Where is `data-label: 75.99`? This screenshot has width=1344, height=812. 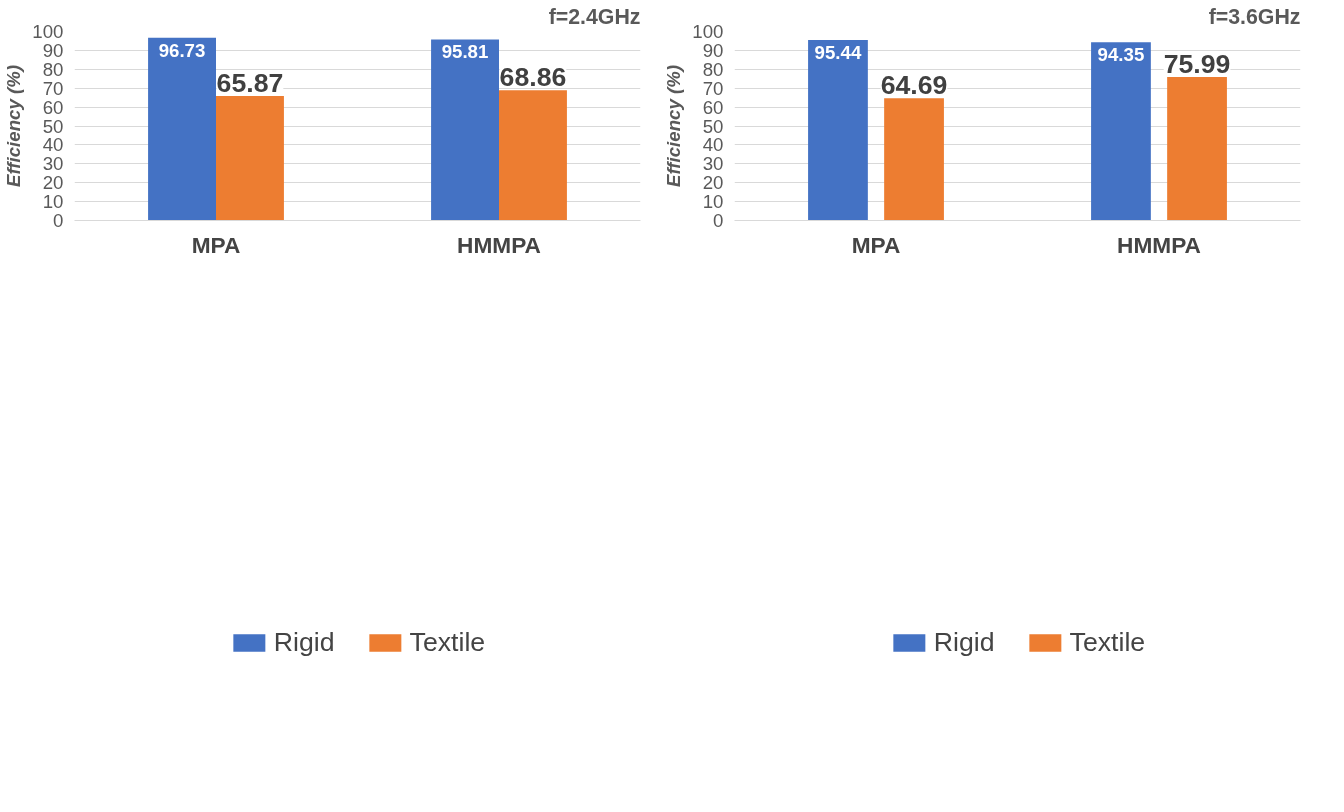 data-label: 75.99 is located at coordinates (1197, 63).